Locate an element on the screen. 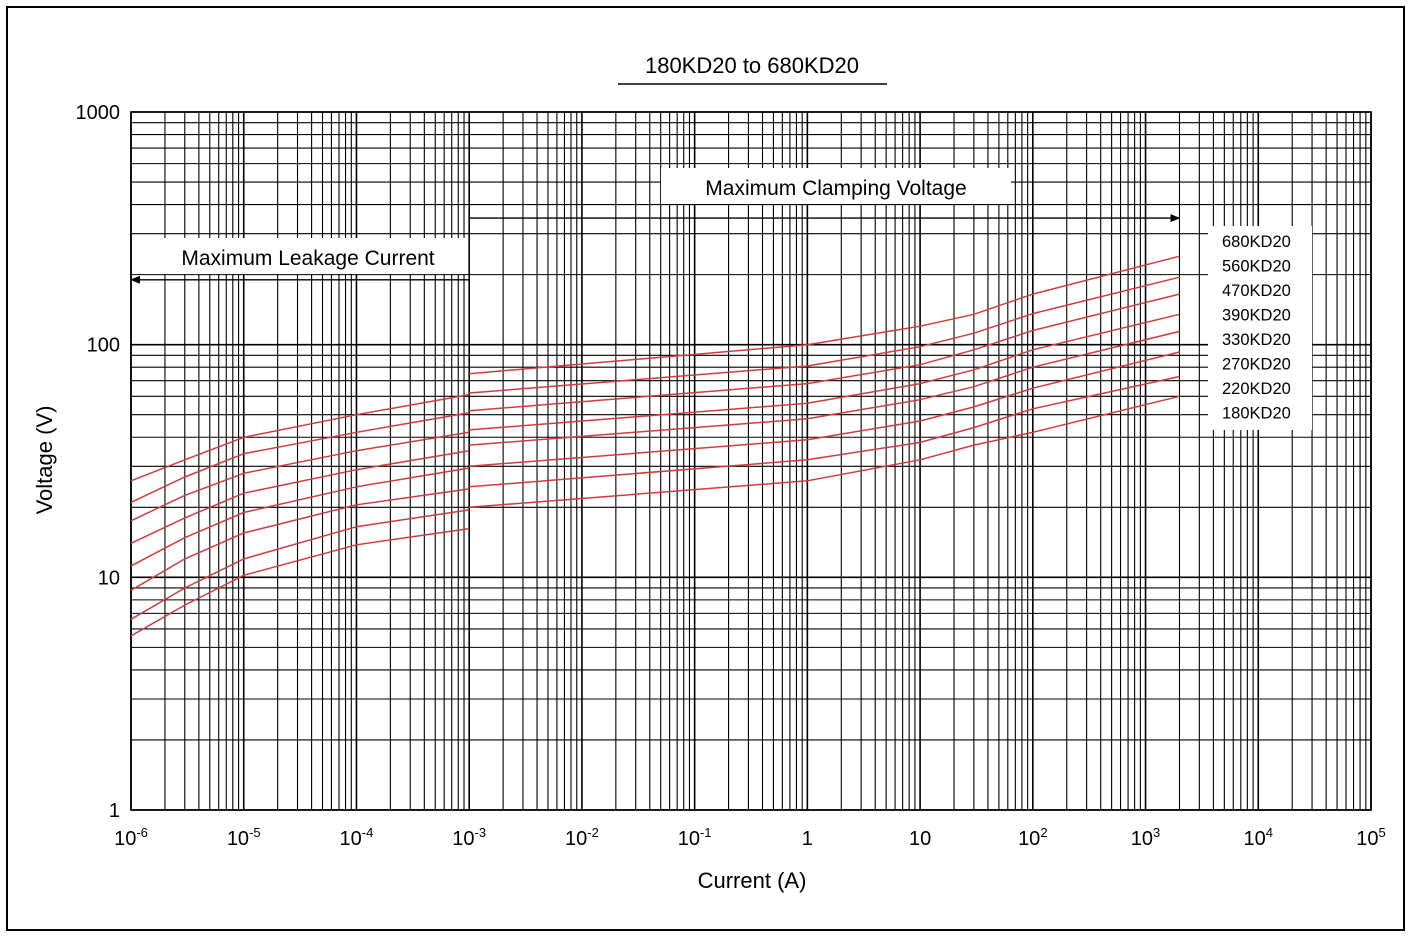 Image resolution: width=1413 pixels, height=939 pixels. legend-box is located at coordinates (1260, 328).